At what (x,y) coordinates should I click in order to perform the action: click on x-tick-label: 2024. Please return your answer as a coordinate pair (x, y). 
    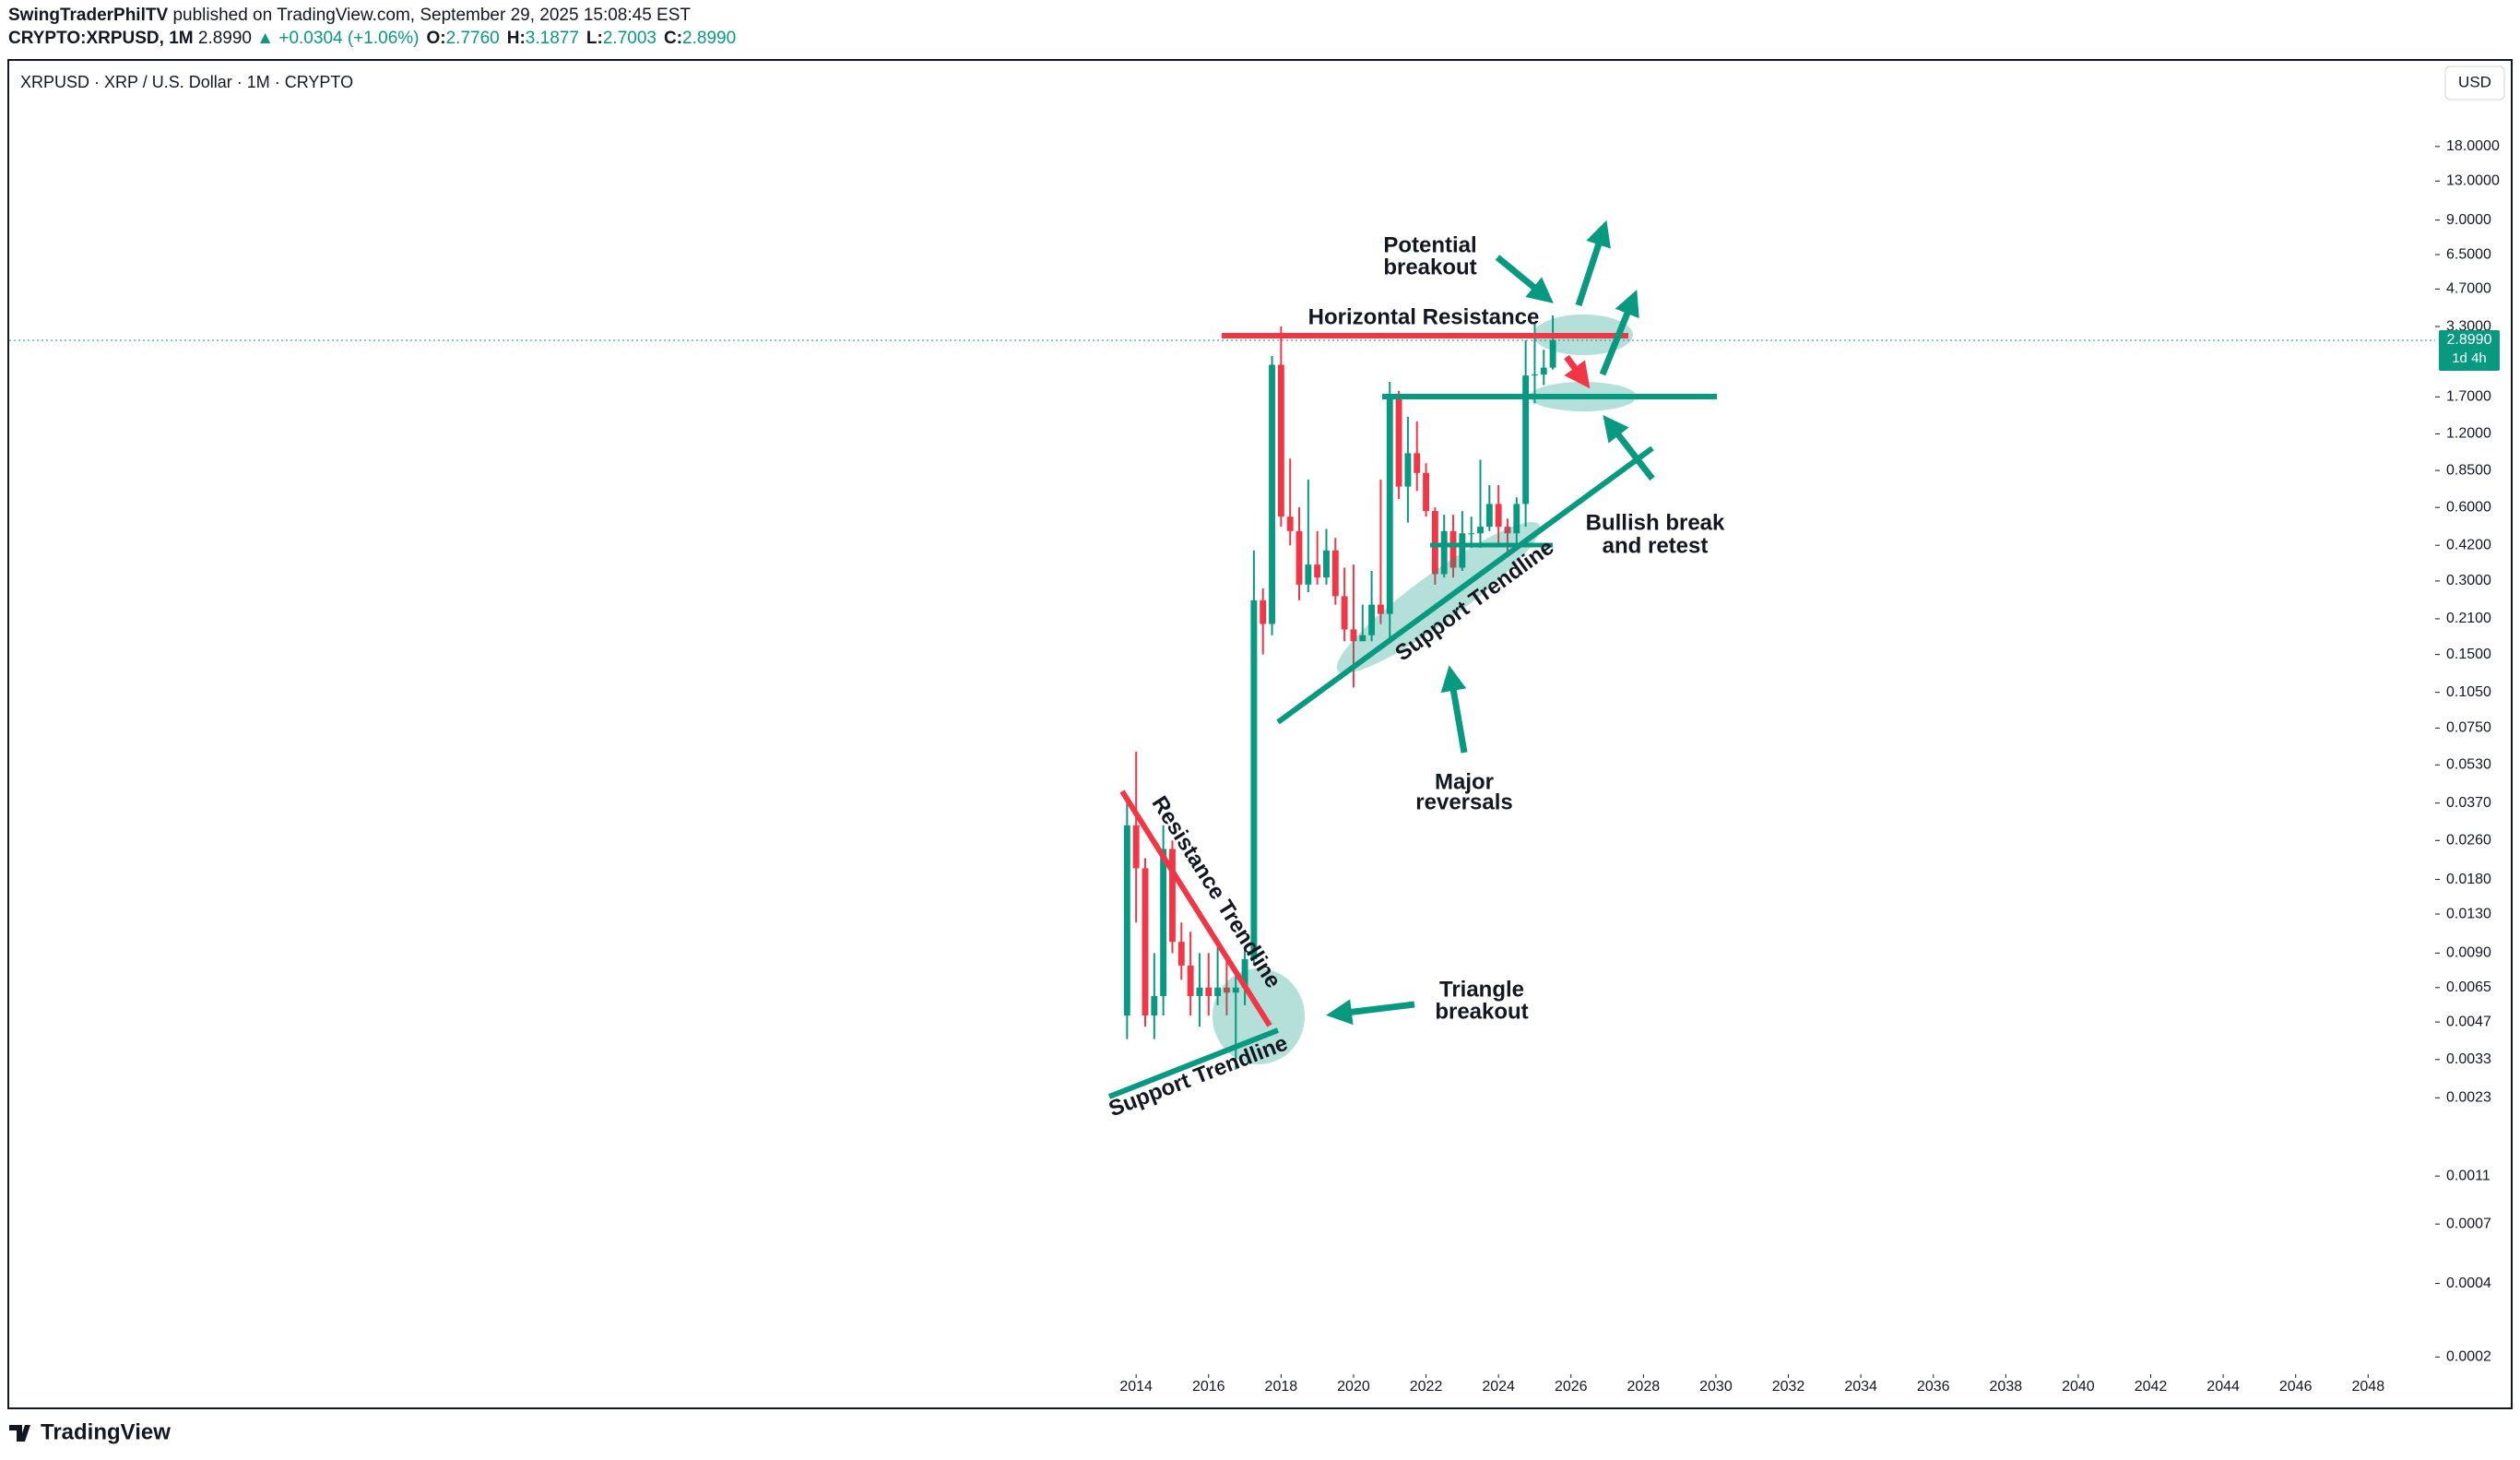
    Looking at the image, I should click on (1498, 1387).